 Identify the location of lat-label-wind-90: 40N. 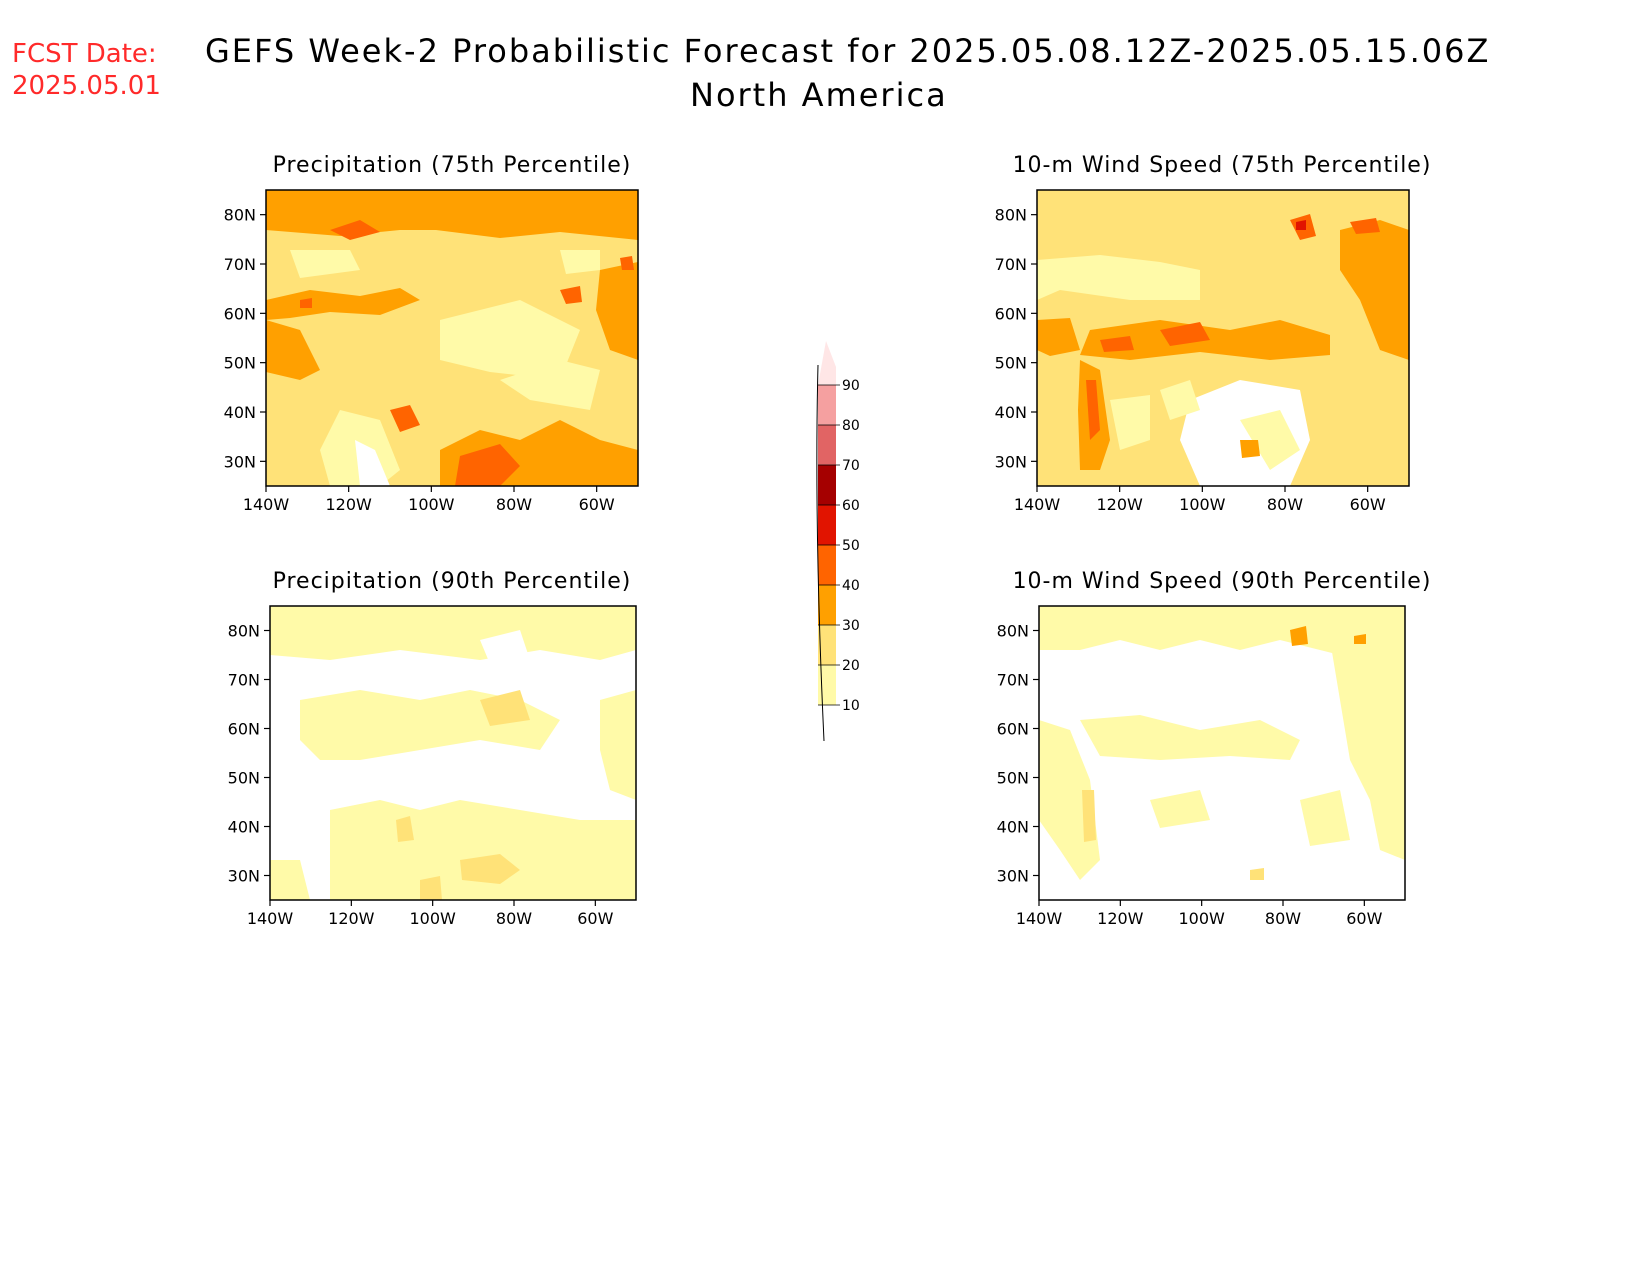
(1013, 827).